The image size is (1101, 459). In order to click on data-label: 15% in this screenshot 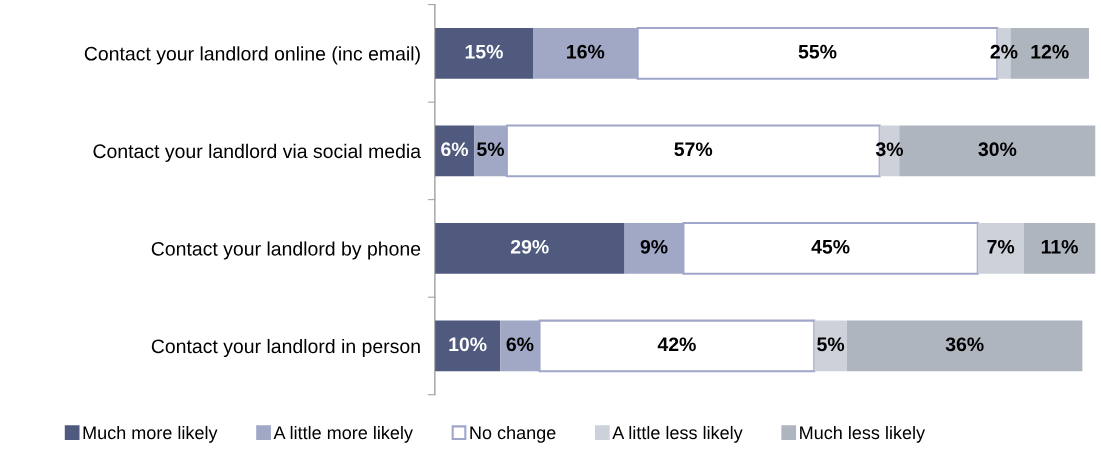, I will do `click(484, 51)`.